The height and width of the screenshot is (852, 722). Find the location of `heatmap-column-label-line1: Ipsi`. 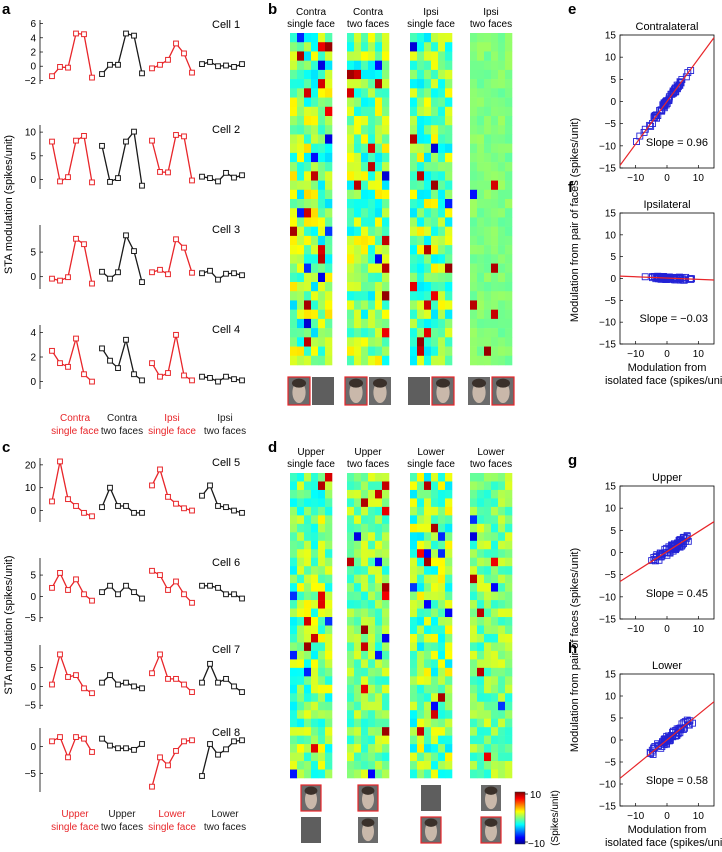

heatmap-column-label-line1: Ipsi is located at coordinates (431, 12).